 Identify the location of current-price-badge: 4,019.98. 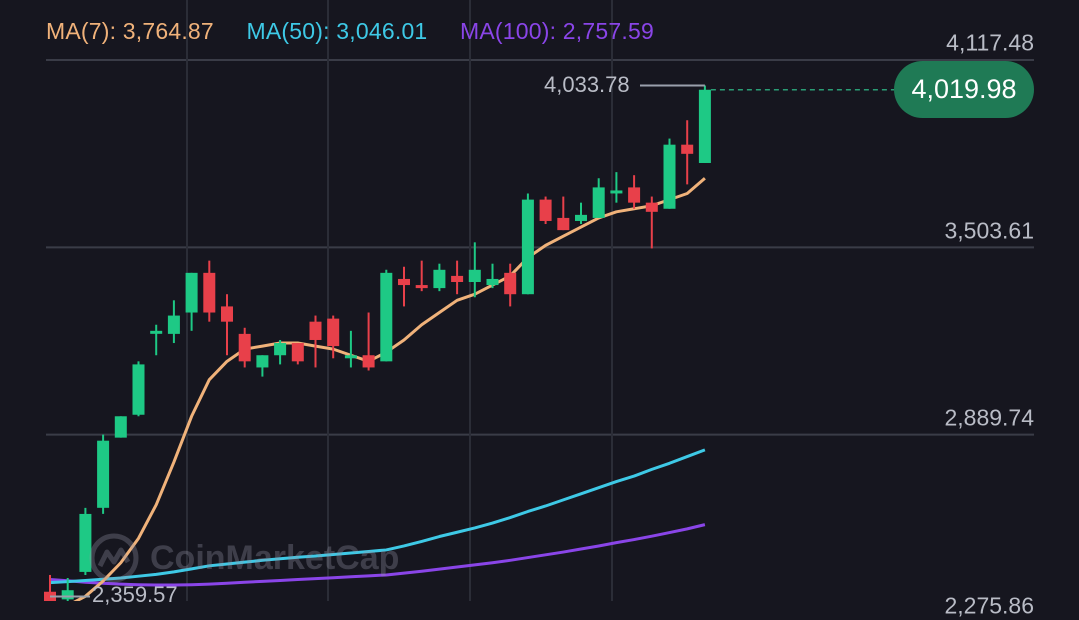
(964, 89).